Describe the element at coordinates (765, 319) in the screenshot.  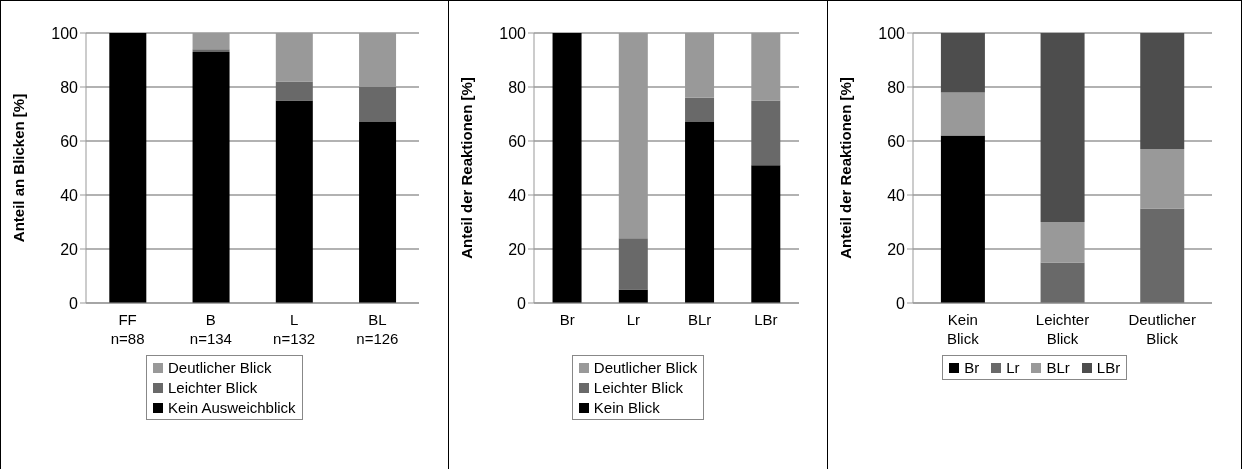
I see `x-tick-label: LBr` at that location.